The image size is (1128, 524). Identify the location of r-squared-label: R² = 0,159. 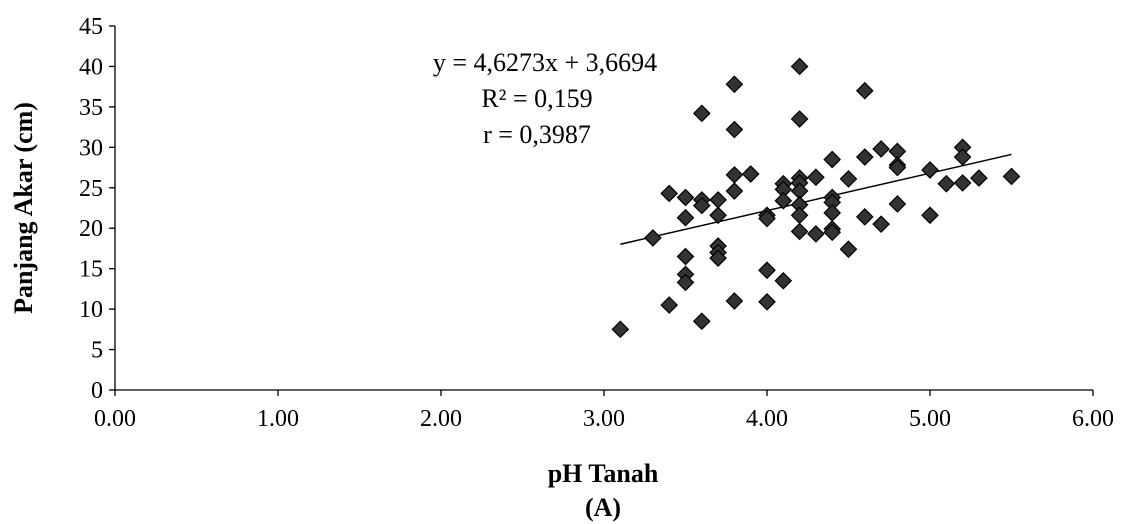
(536, 98).